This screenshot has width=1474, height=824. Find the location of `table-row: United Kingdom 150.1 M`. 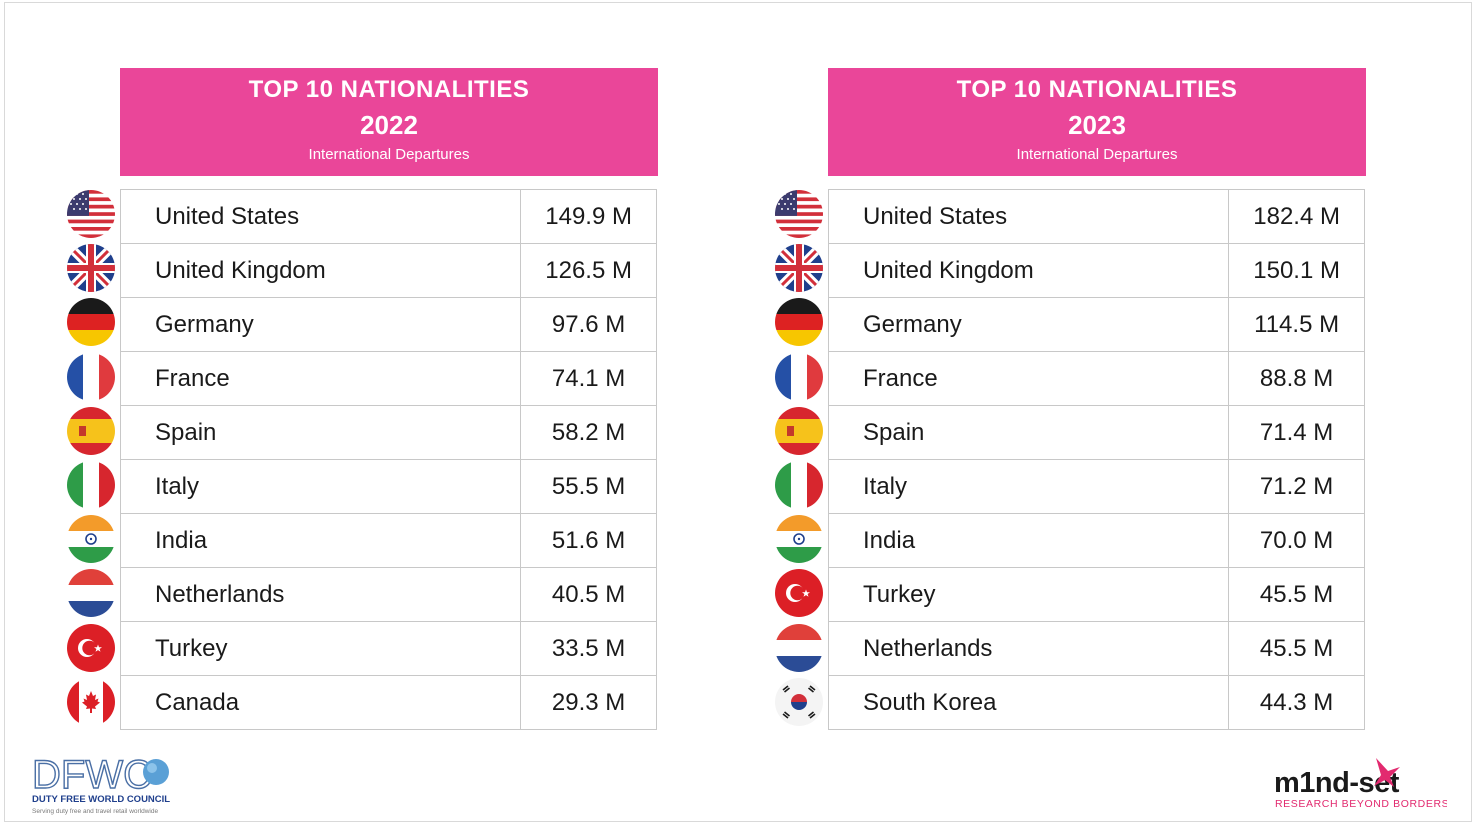

table-row: United Kingdom 150.1 M is located at coordinates (1096, 270).